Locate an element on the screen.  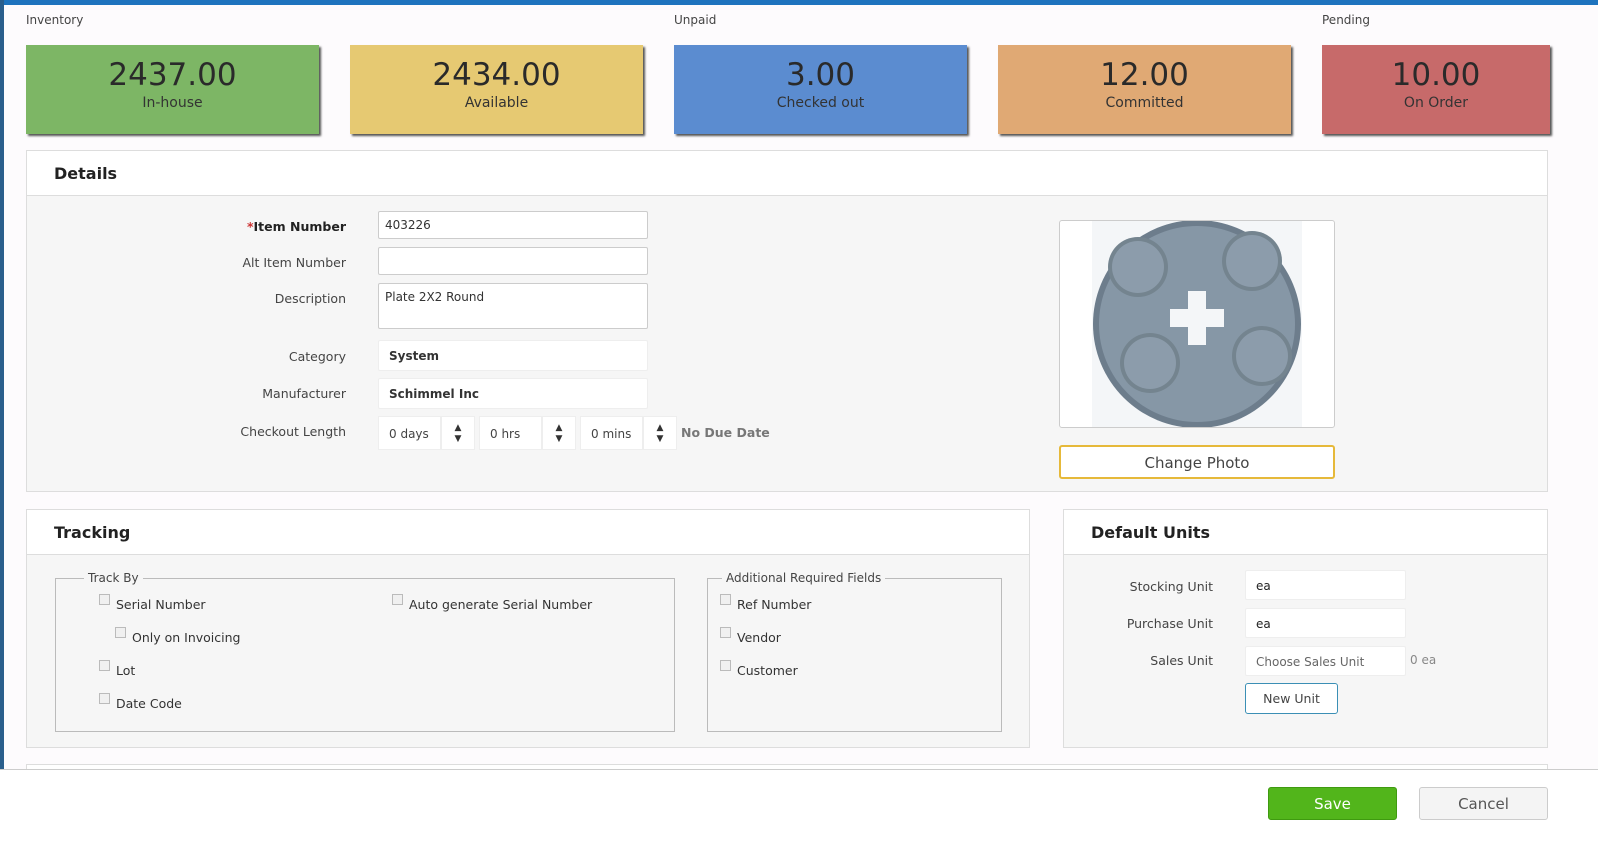
card-committed: 12.00 Committed is located at coordinates (1144, 89).